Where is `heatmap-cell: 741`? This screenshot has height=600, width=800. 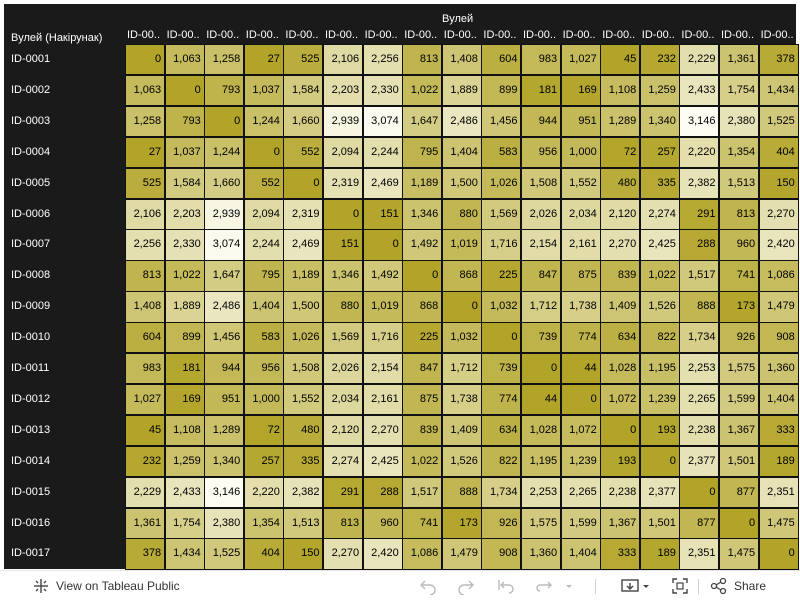 heatmap-cell: 741 is located at coordinates (422, 523).